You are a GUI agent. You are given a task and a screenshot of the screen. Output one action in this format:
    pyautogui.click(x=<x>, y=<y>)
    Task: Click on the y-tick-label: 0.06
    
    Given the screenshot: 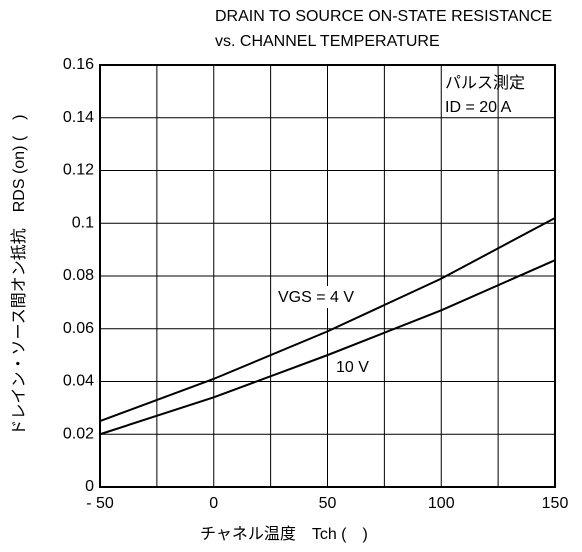 What is the action you would take?
    pyautogui.click(x=78, y=328)
    